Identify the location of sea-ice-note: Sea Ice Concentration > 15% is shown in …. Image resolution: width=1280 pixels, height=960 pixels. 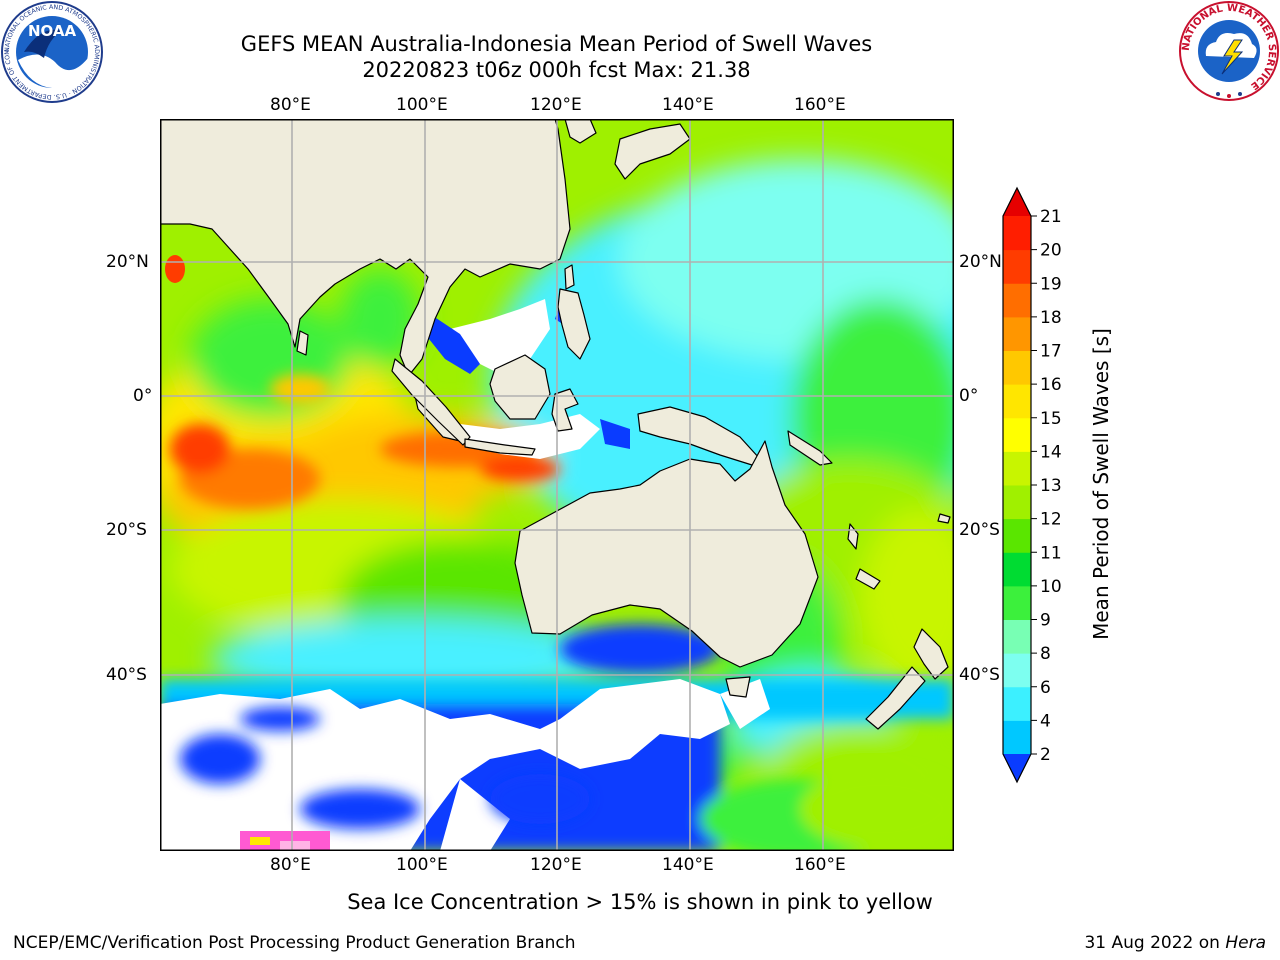
(640, 902).